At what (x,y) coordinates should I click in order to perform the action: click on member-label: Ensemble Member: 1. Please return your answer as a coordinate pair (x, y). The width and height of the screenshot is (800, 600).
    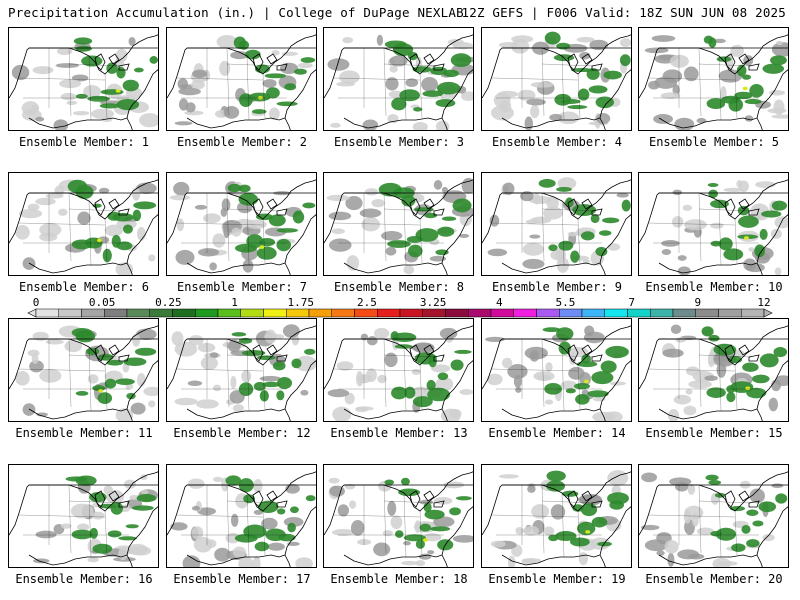
    Looking at the image, I should click on (84, 142).